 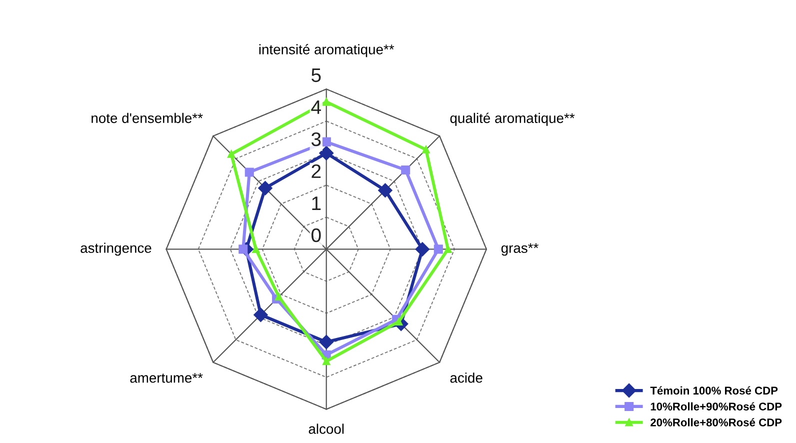 I want to click on y-tick-label: 0, so click(x=316, y=235).